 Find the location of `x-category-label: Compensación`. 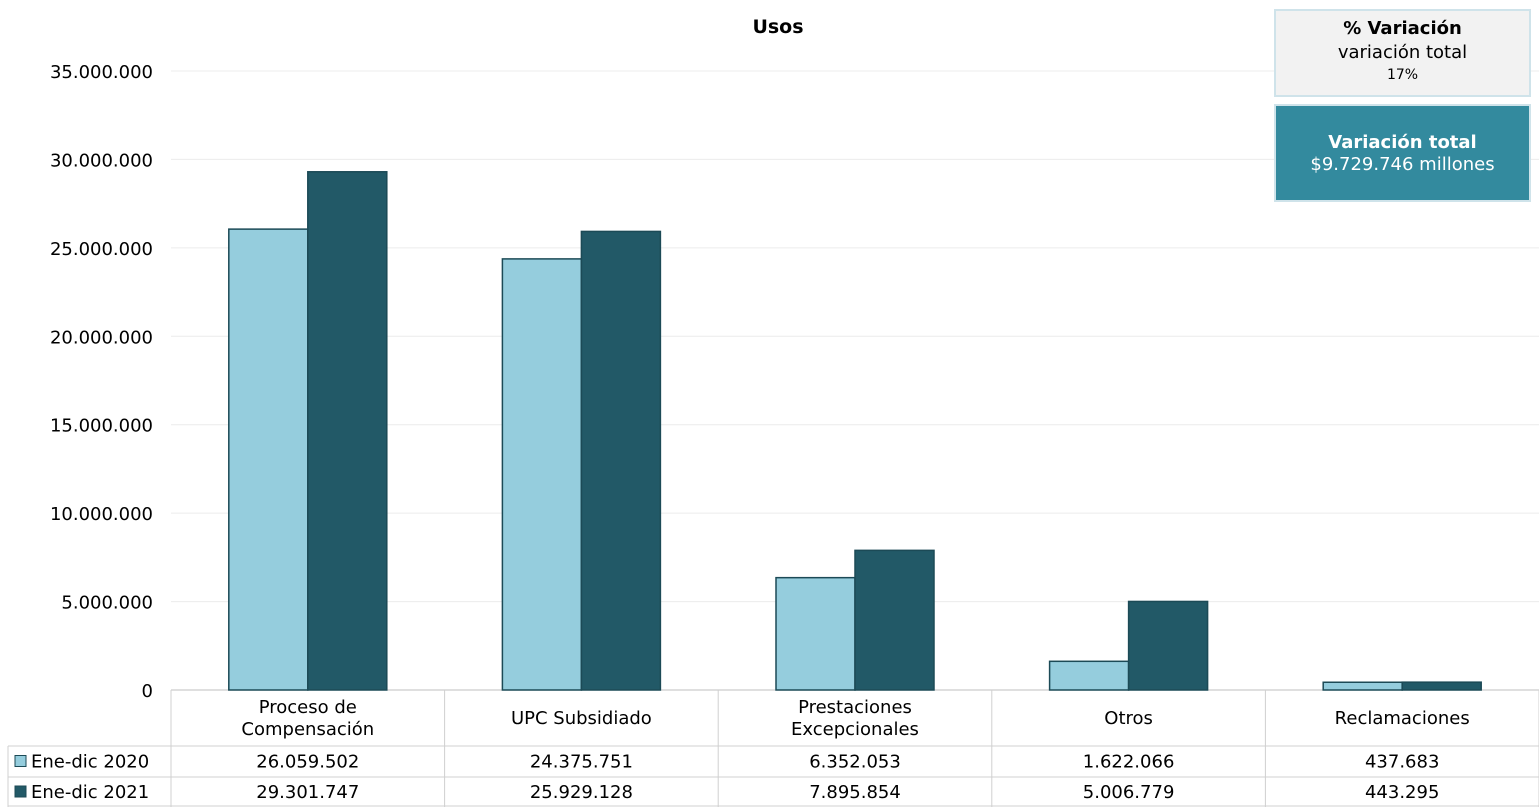

x-category-label: Compensación is located at coordinates (307, 729).